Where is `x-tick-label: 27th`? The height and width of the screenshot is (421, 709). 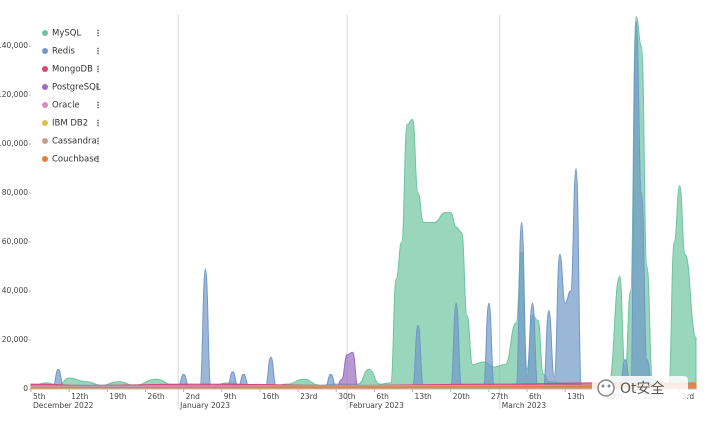
x-tick-label: 27th is located at coordinates (499, 396).